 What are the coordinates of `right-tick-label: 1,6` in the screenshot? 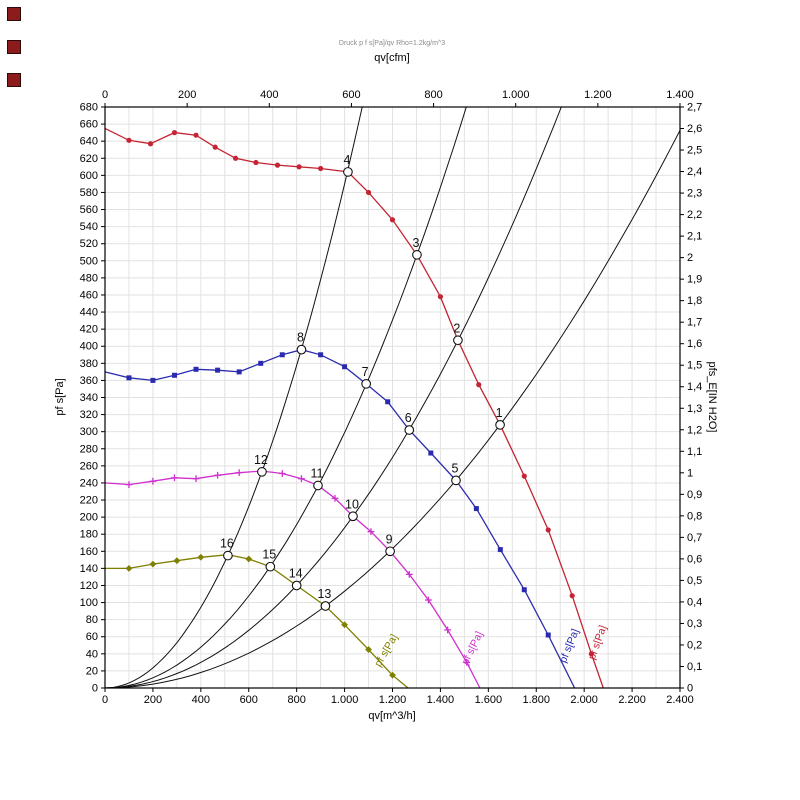 It's located at (694, 344).